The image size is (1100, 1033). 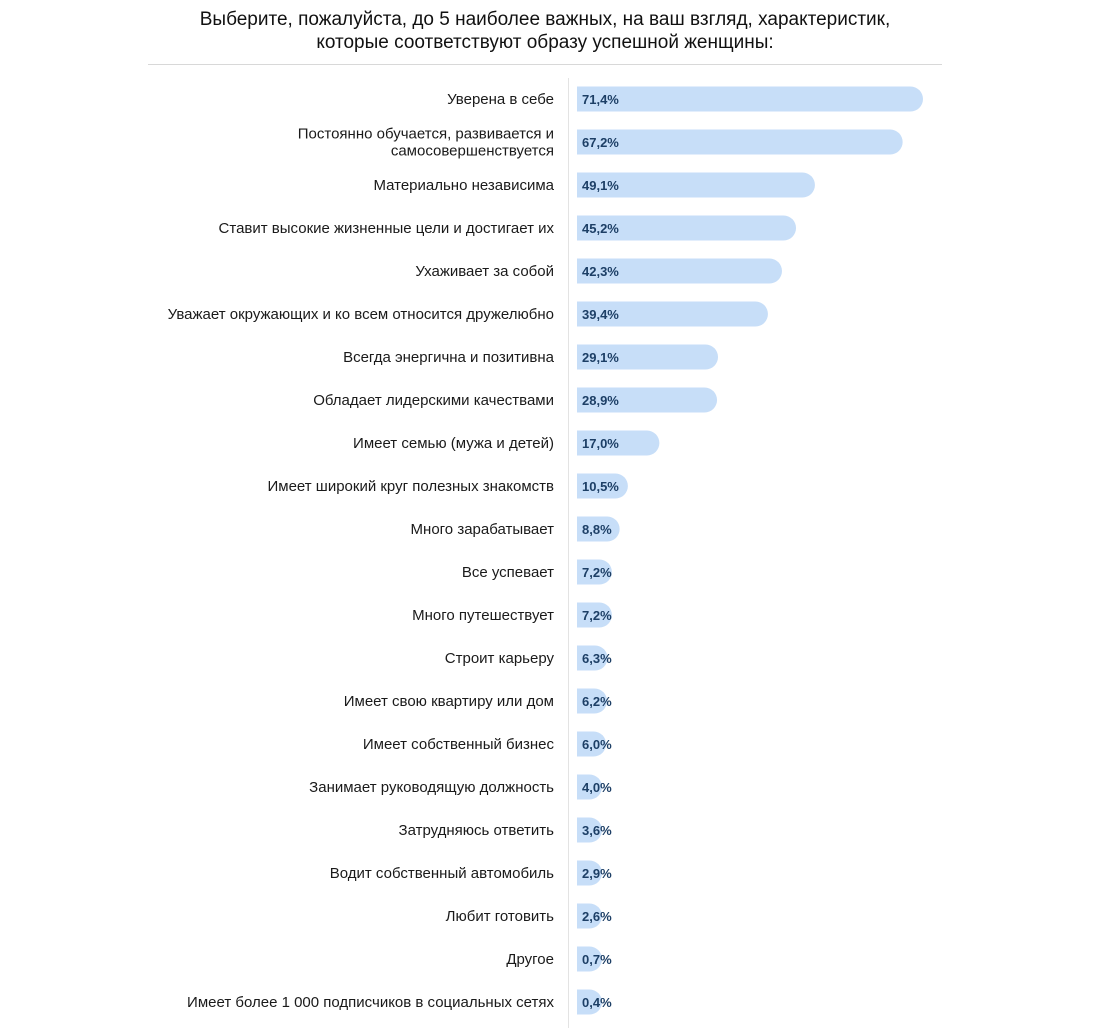 I want to click on category-label-20-line-0: Другое, so click(x=530, y=959).